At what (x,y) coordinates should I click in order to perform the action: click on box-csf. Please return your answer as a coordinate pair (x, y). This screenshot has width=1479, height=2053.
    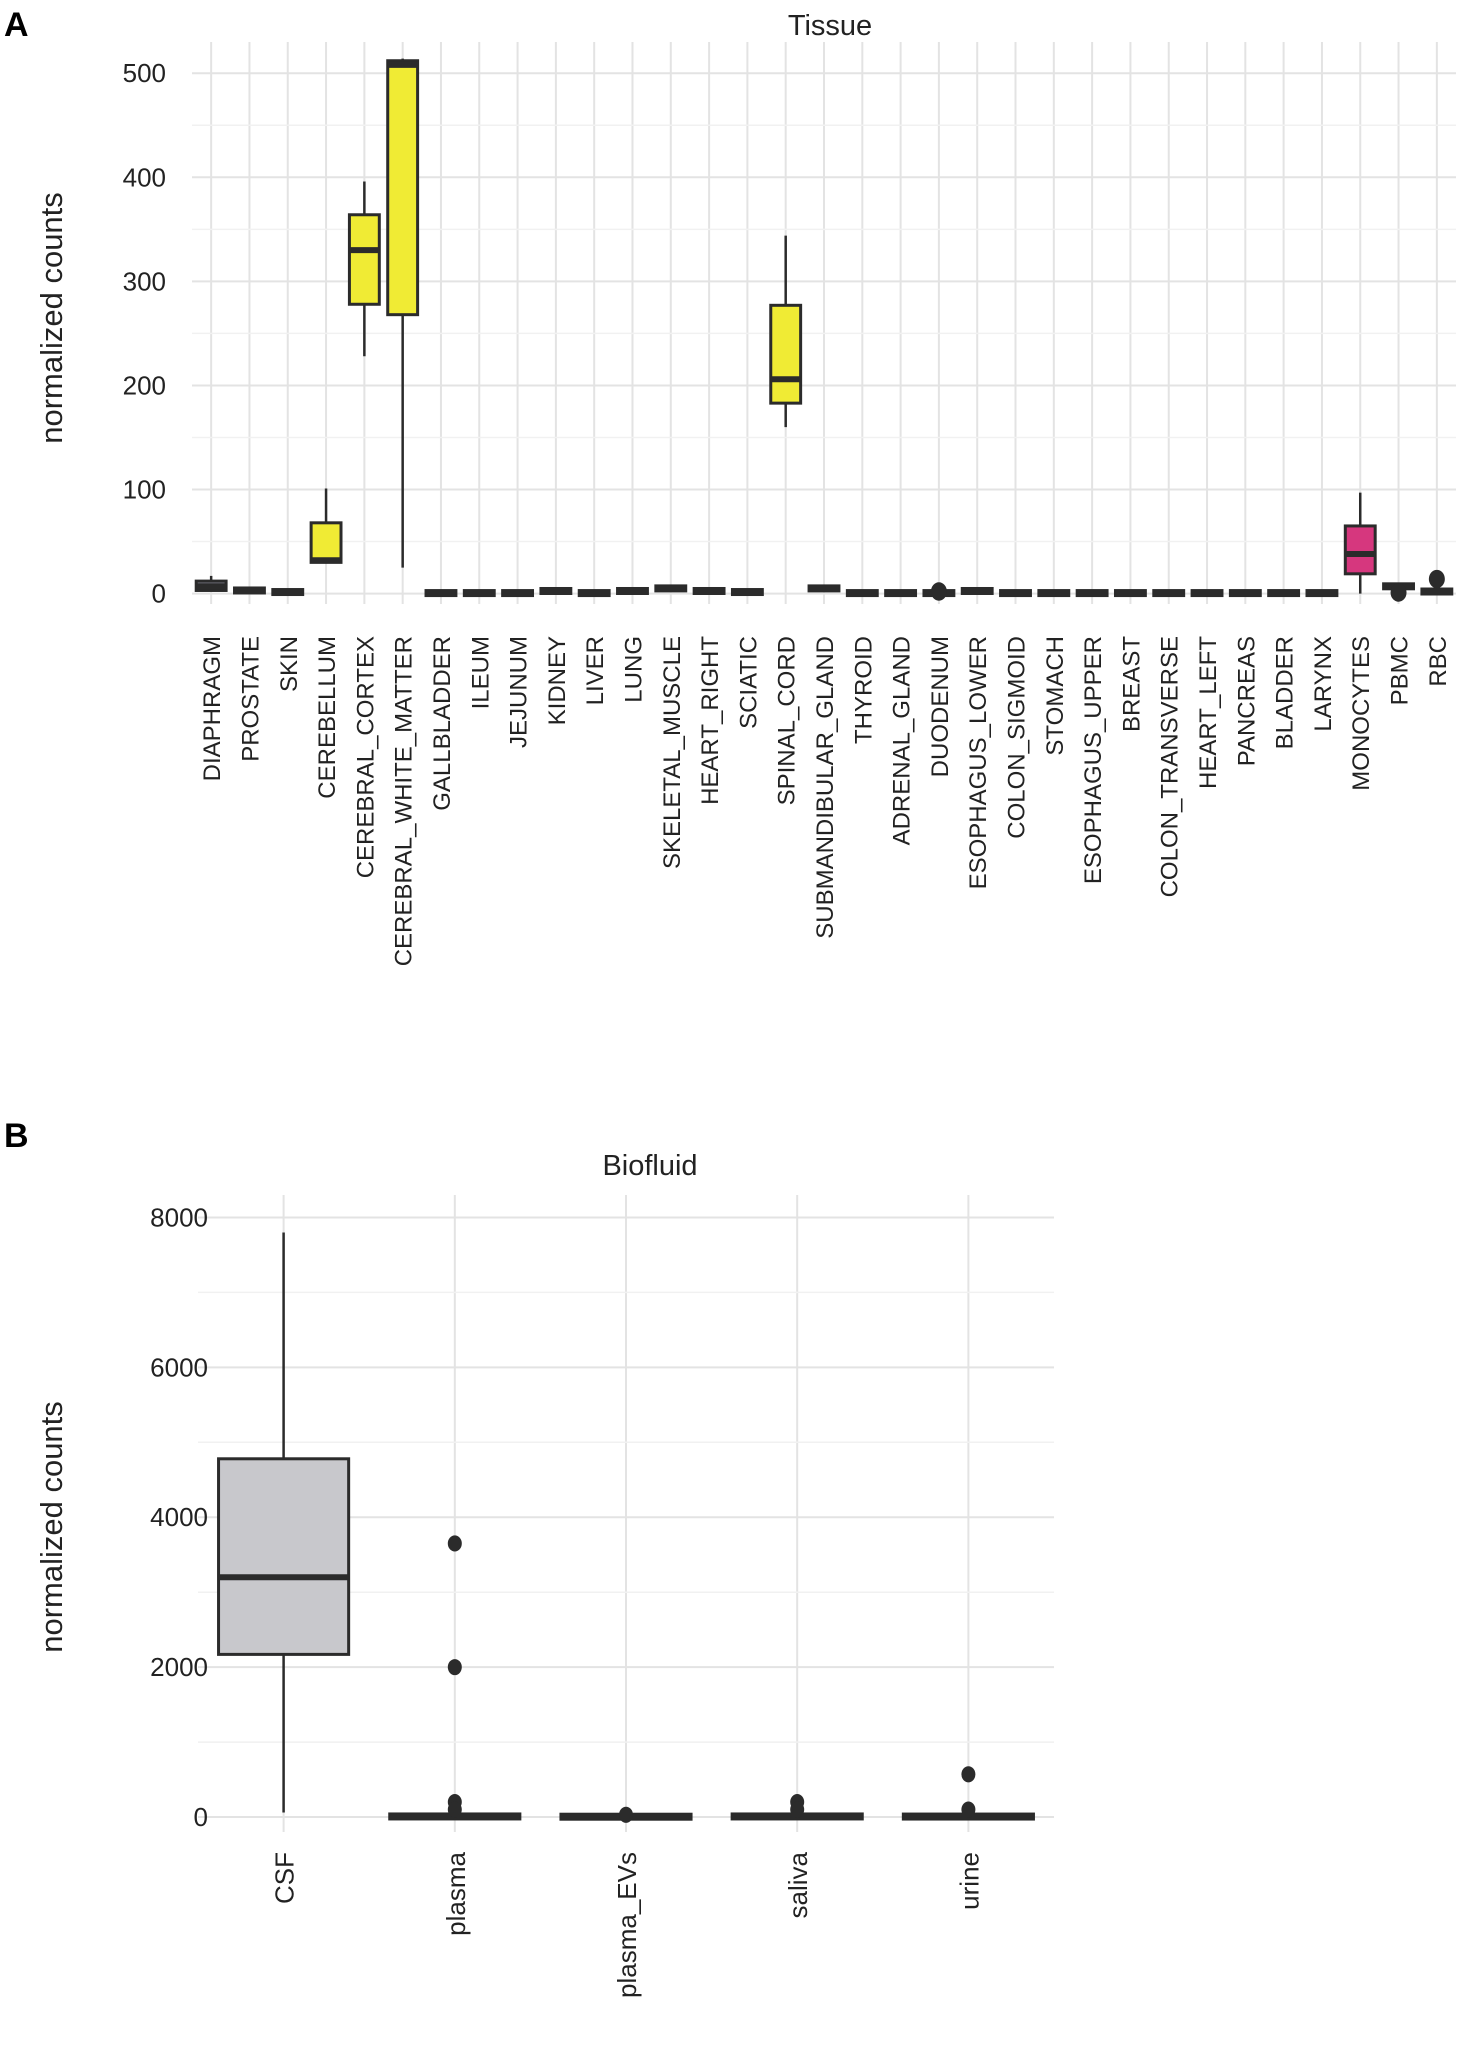
    Looking at the image, I should click on (284, 1556).